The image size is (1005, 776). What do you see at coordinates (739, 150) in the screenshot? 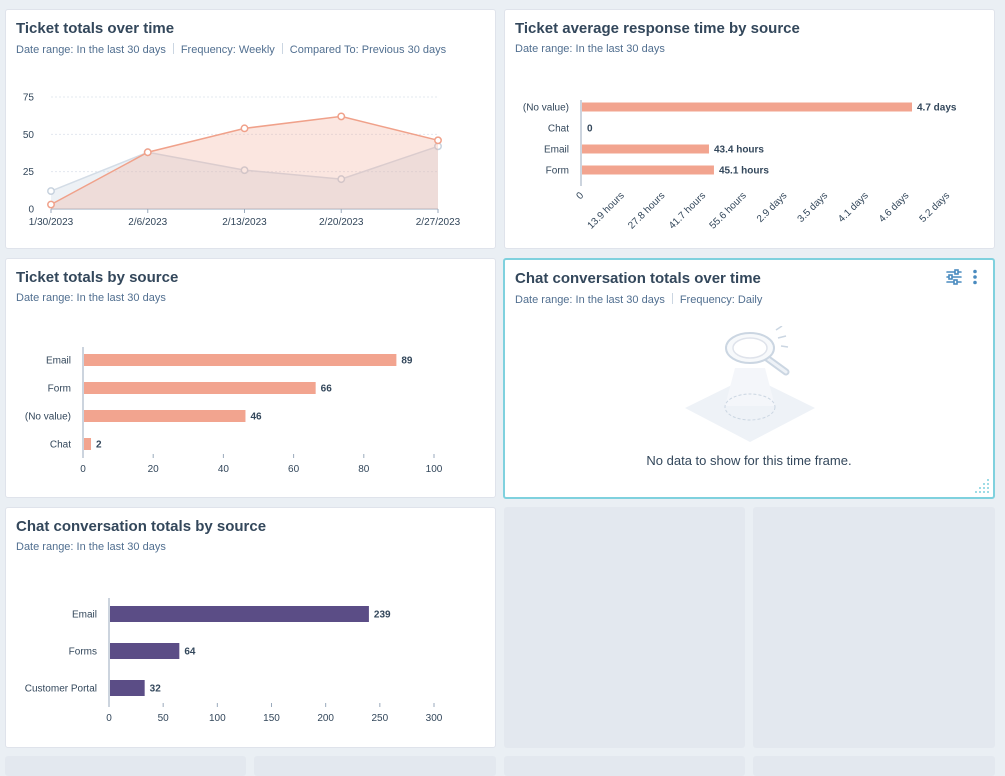
I see `value-label: 43.4 hours` at bounding box center [739, 150].